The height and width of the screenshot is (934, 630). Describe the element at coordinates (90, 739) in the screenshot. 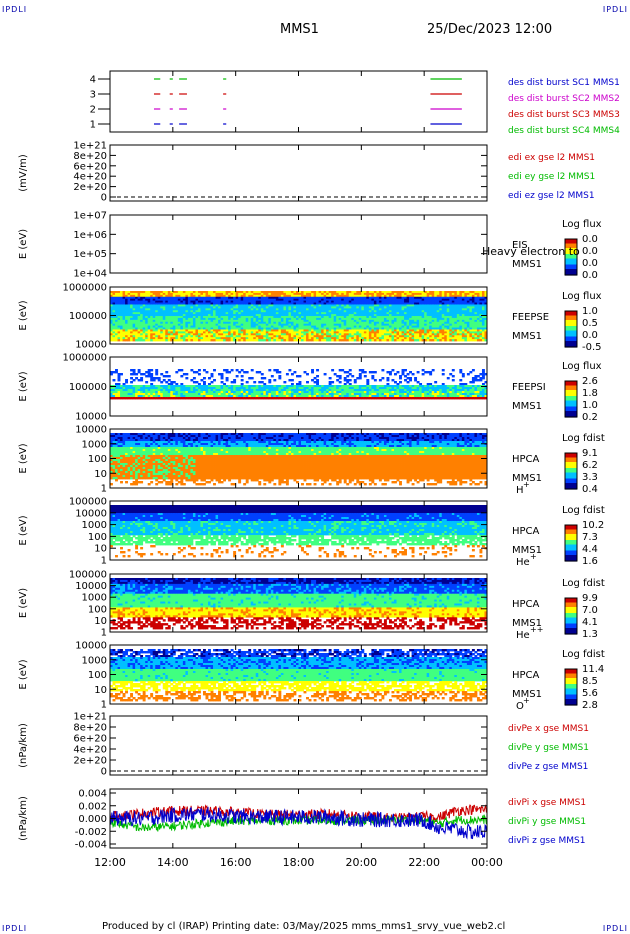

I see `divpe-ytick-label: 6e+20` at that location.